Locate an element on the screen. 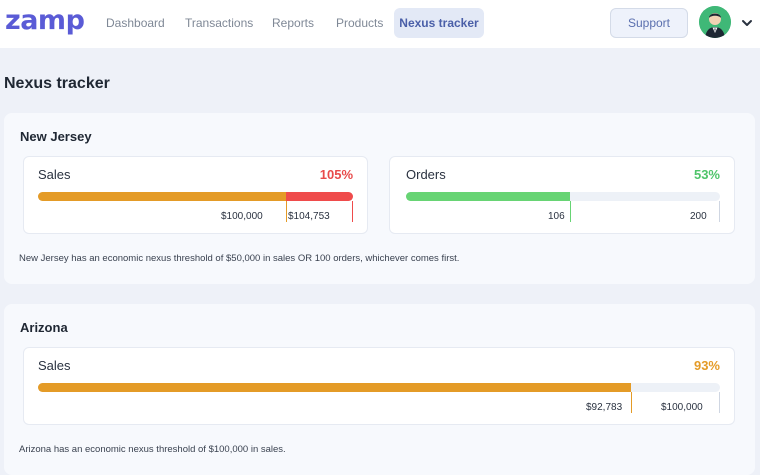  user-avatar-icon is located at coordinates (715, 22).